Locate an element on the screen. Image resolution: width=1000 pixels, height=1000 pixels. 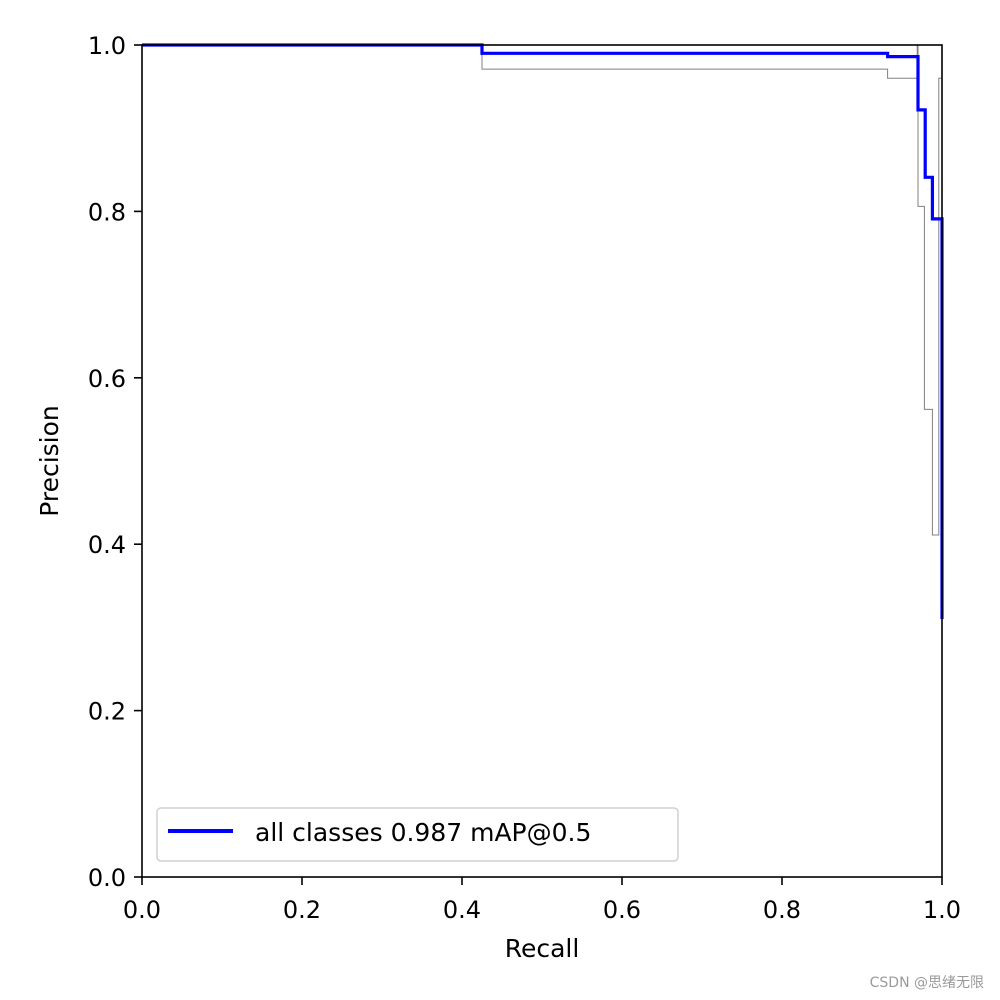
y-axis-label: Precision is located at coordinates (49, 461).